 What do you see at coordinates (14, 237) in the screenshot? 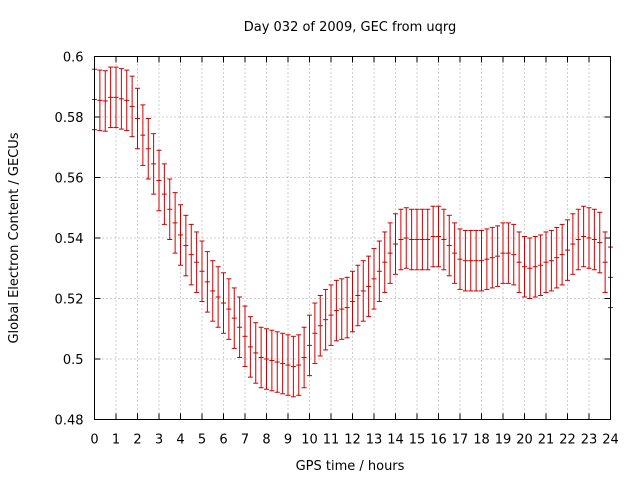
I see `y-axis-label: Global Electron Content / GECUs` at bounding box center [14, 237].